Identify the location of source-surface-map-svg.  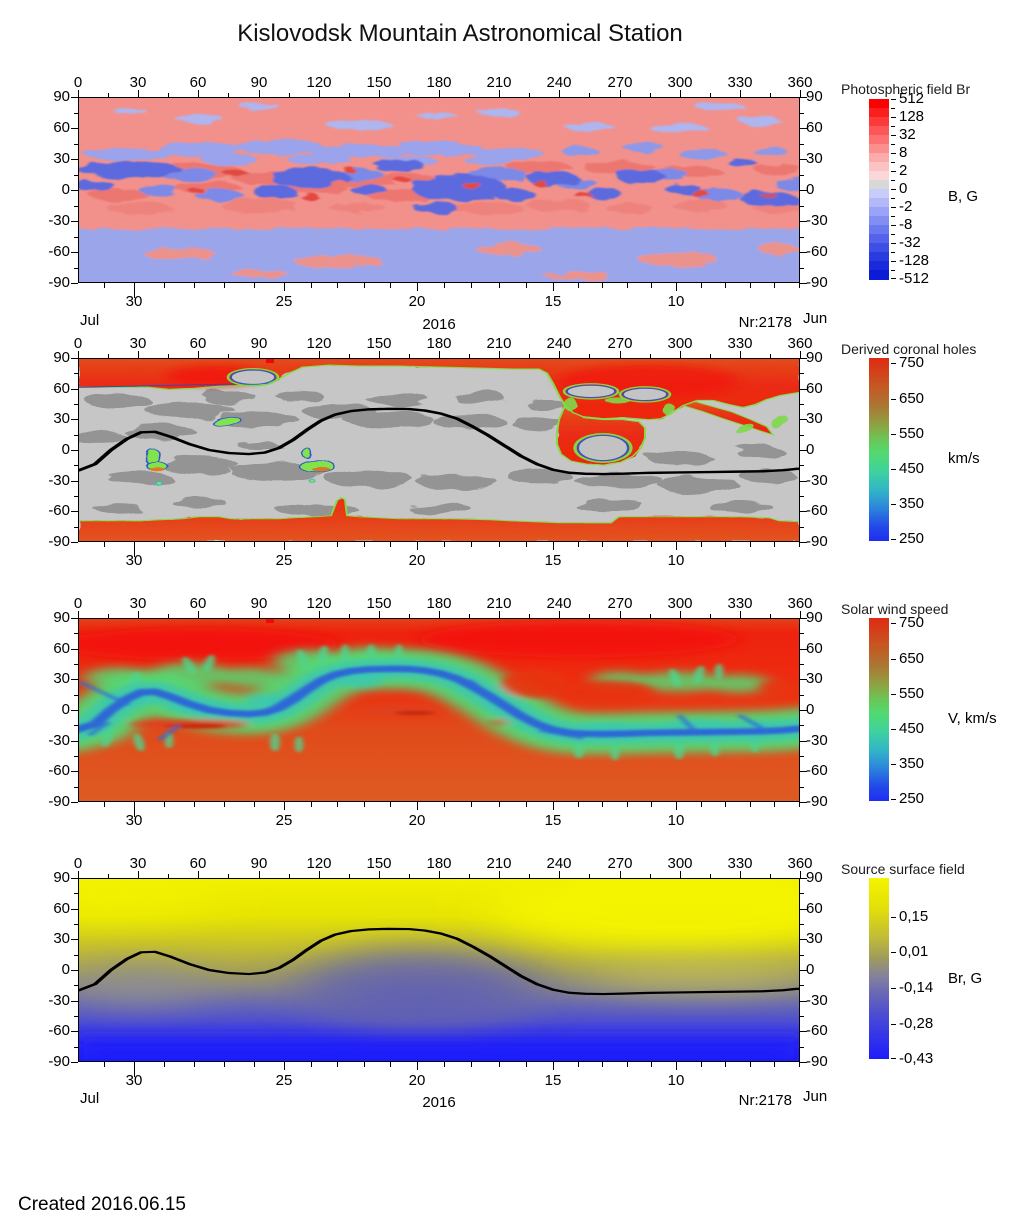
(439, 970).